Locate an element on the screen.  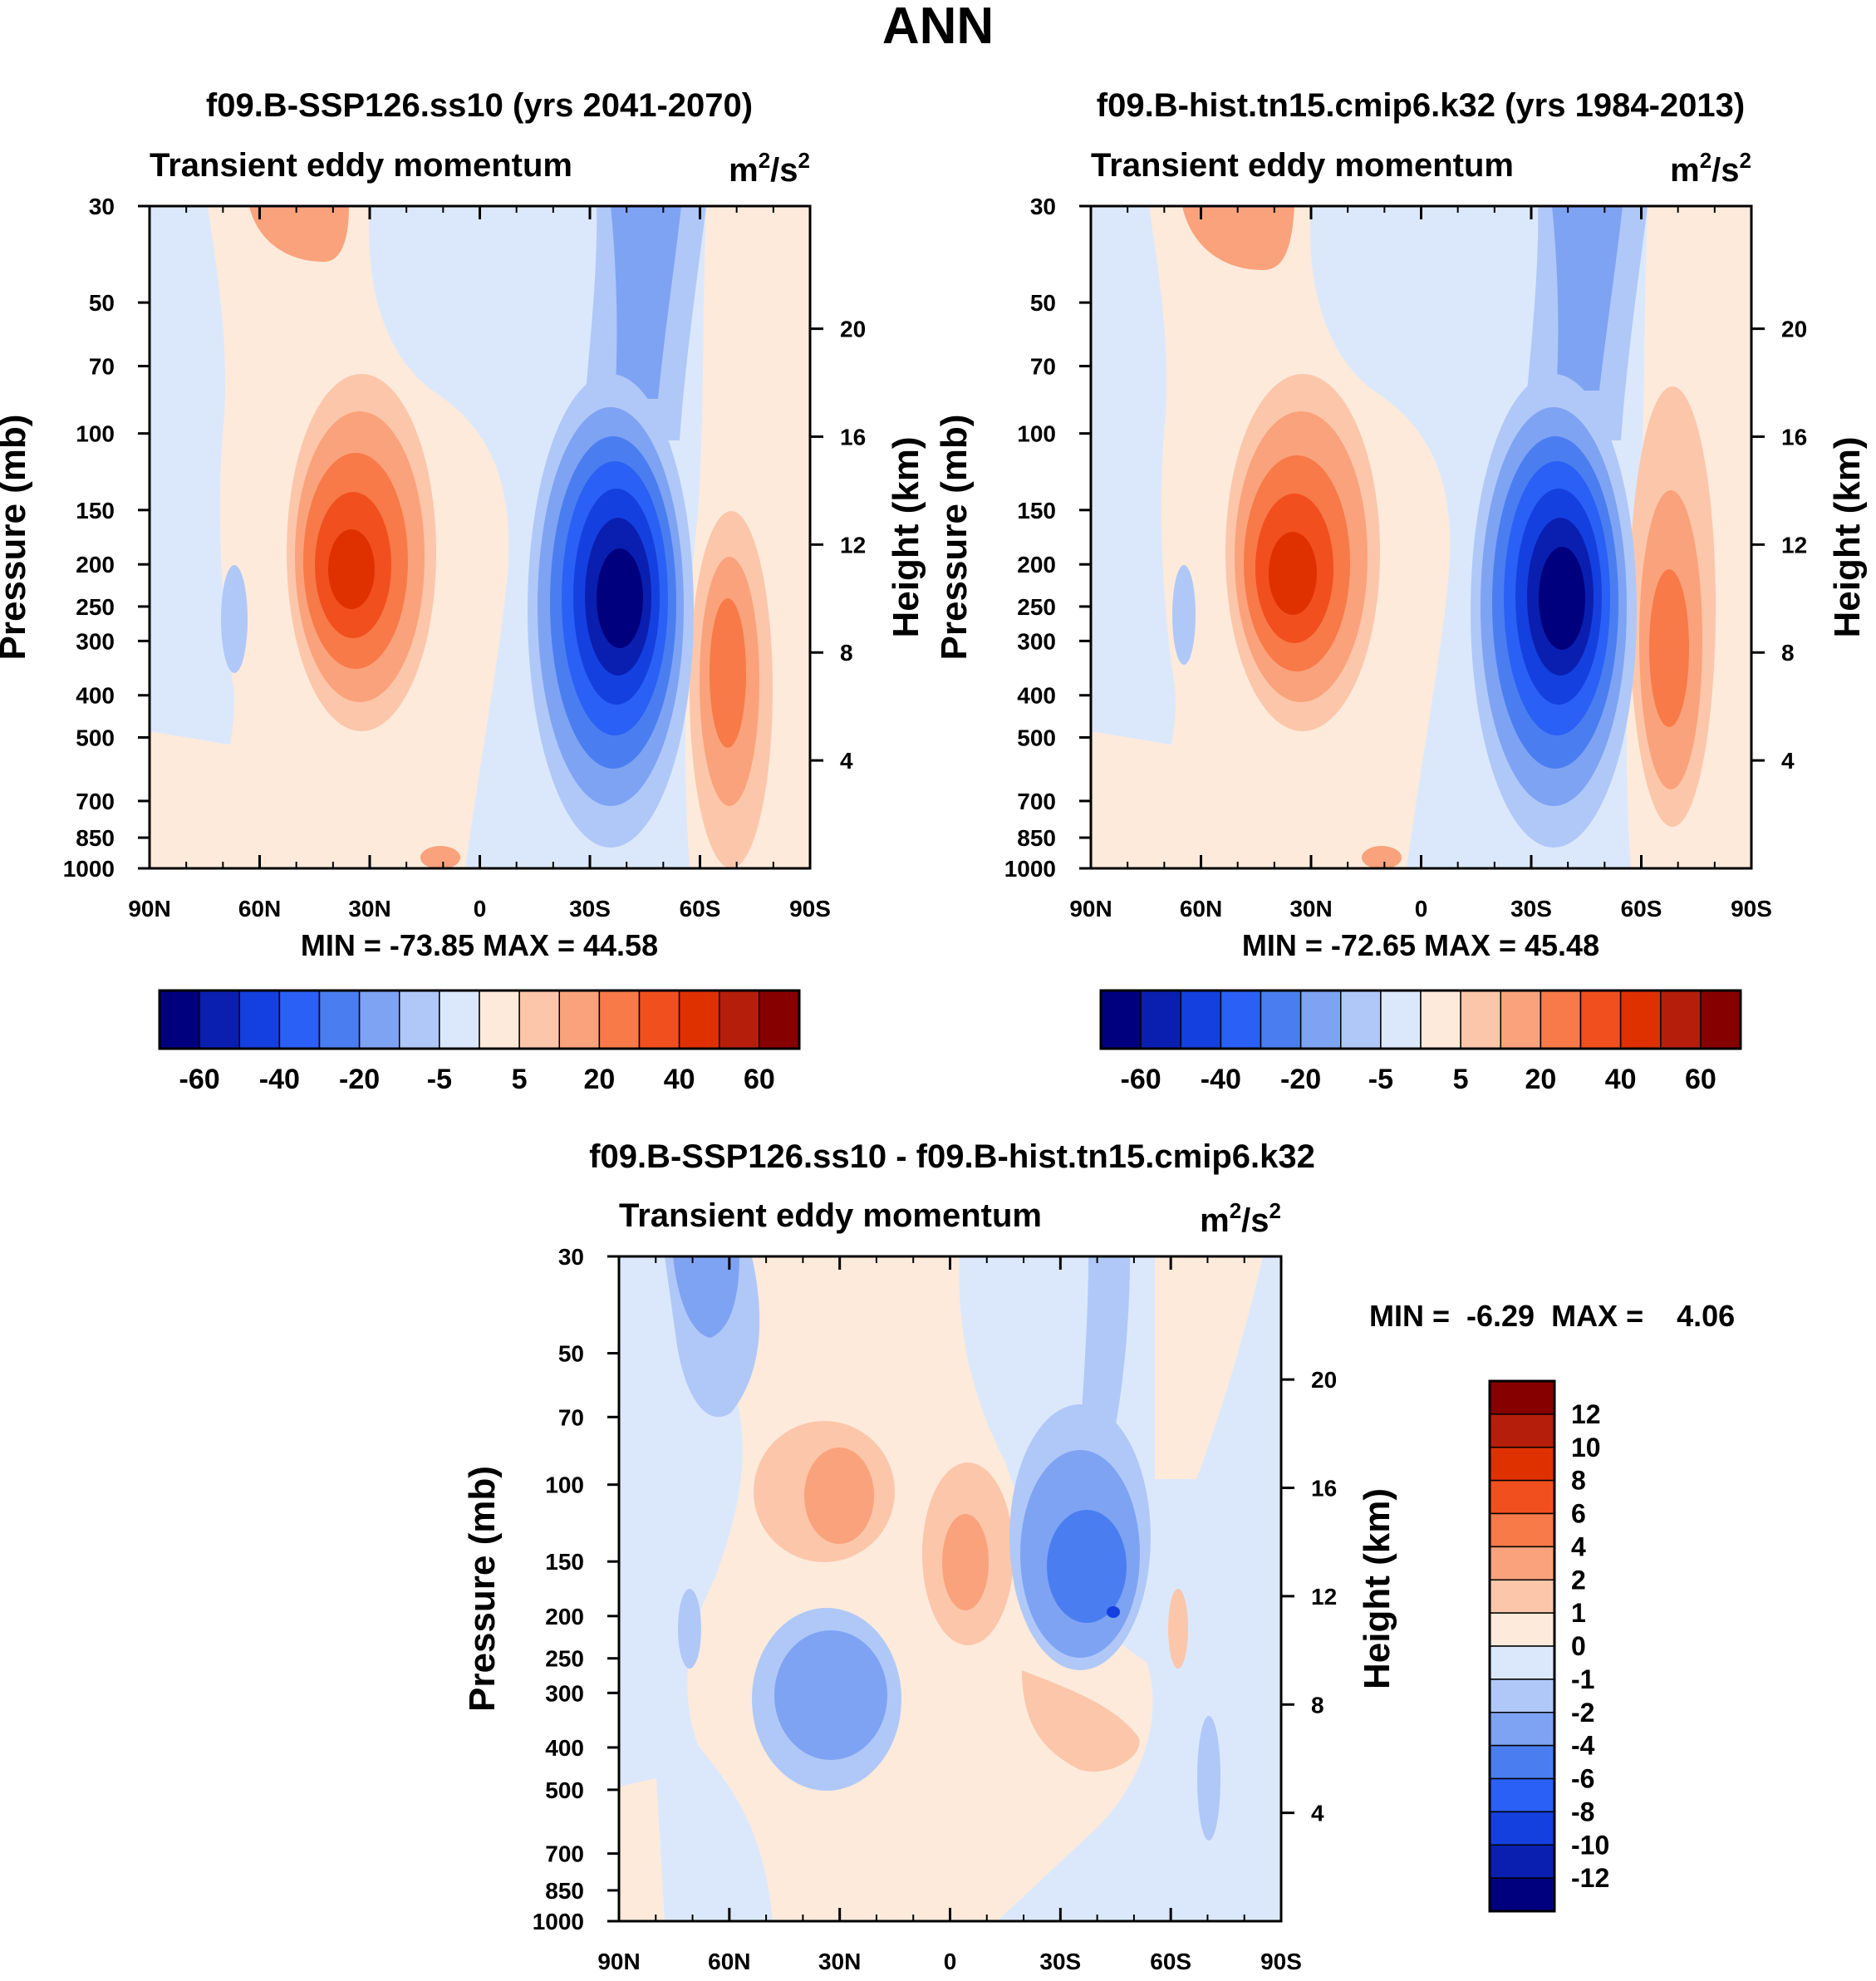
colorbar-label: 2 is located at coordinates (1578, 1580).